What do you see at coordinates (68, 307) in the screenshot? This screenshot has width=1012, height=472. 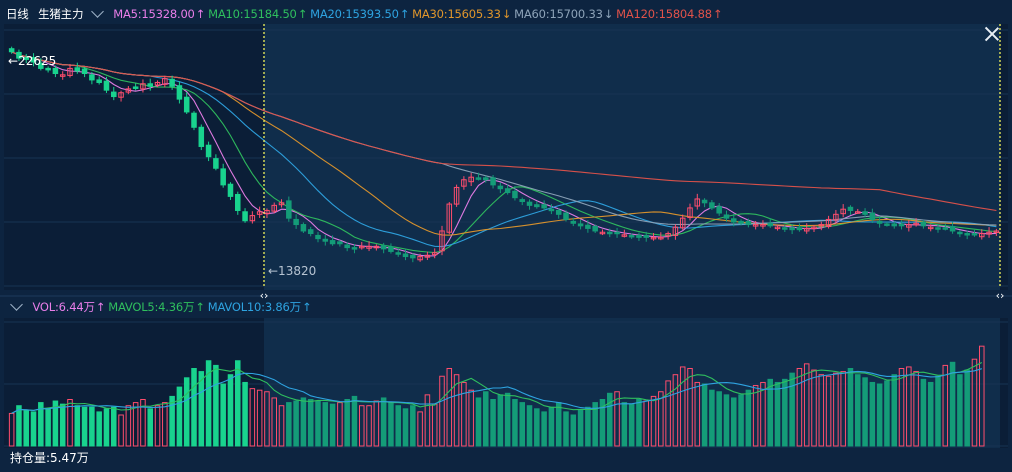 I see `vol-legend-item: VOL:6.44万↑` at bounding box center [68, 307].